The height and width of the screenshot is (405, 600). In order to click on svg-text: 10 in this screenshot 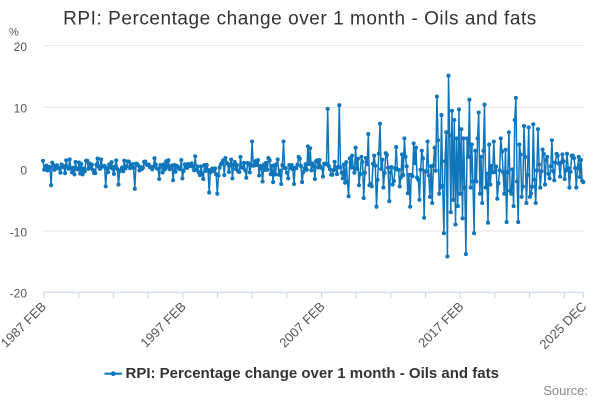, I will do `click(21, 109)`.